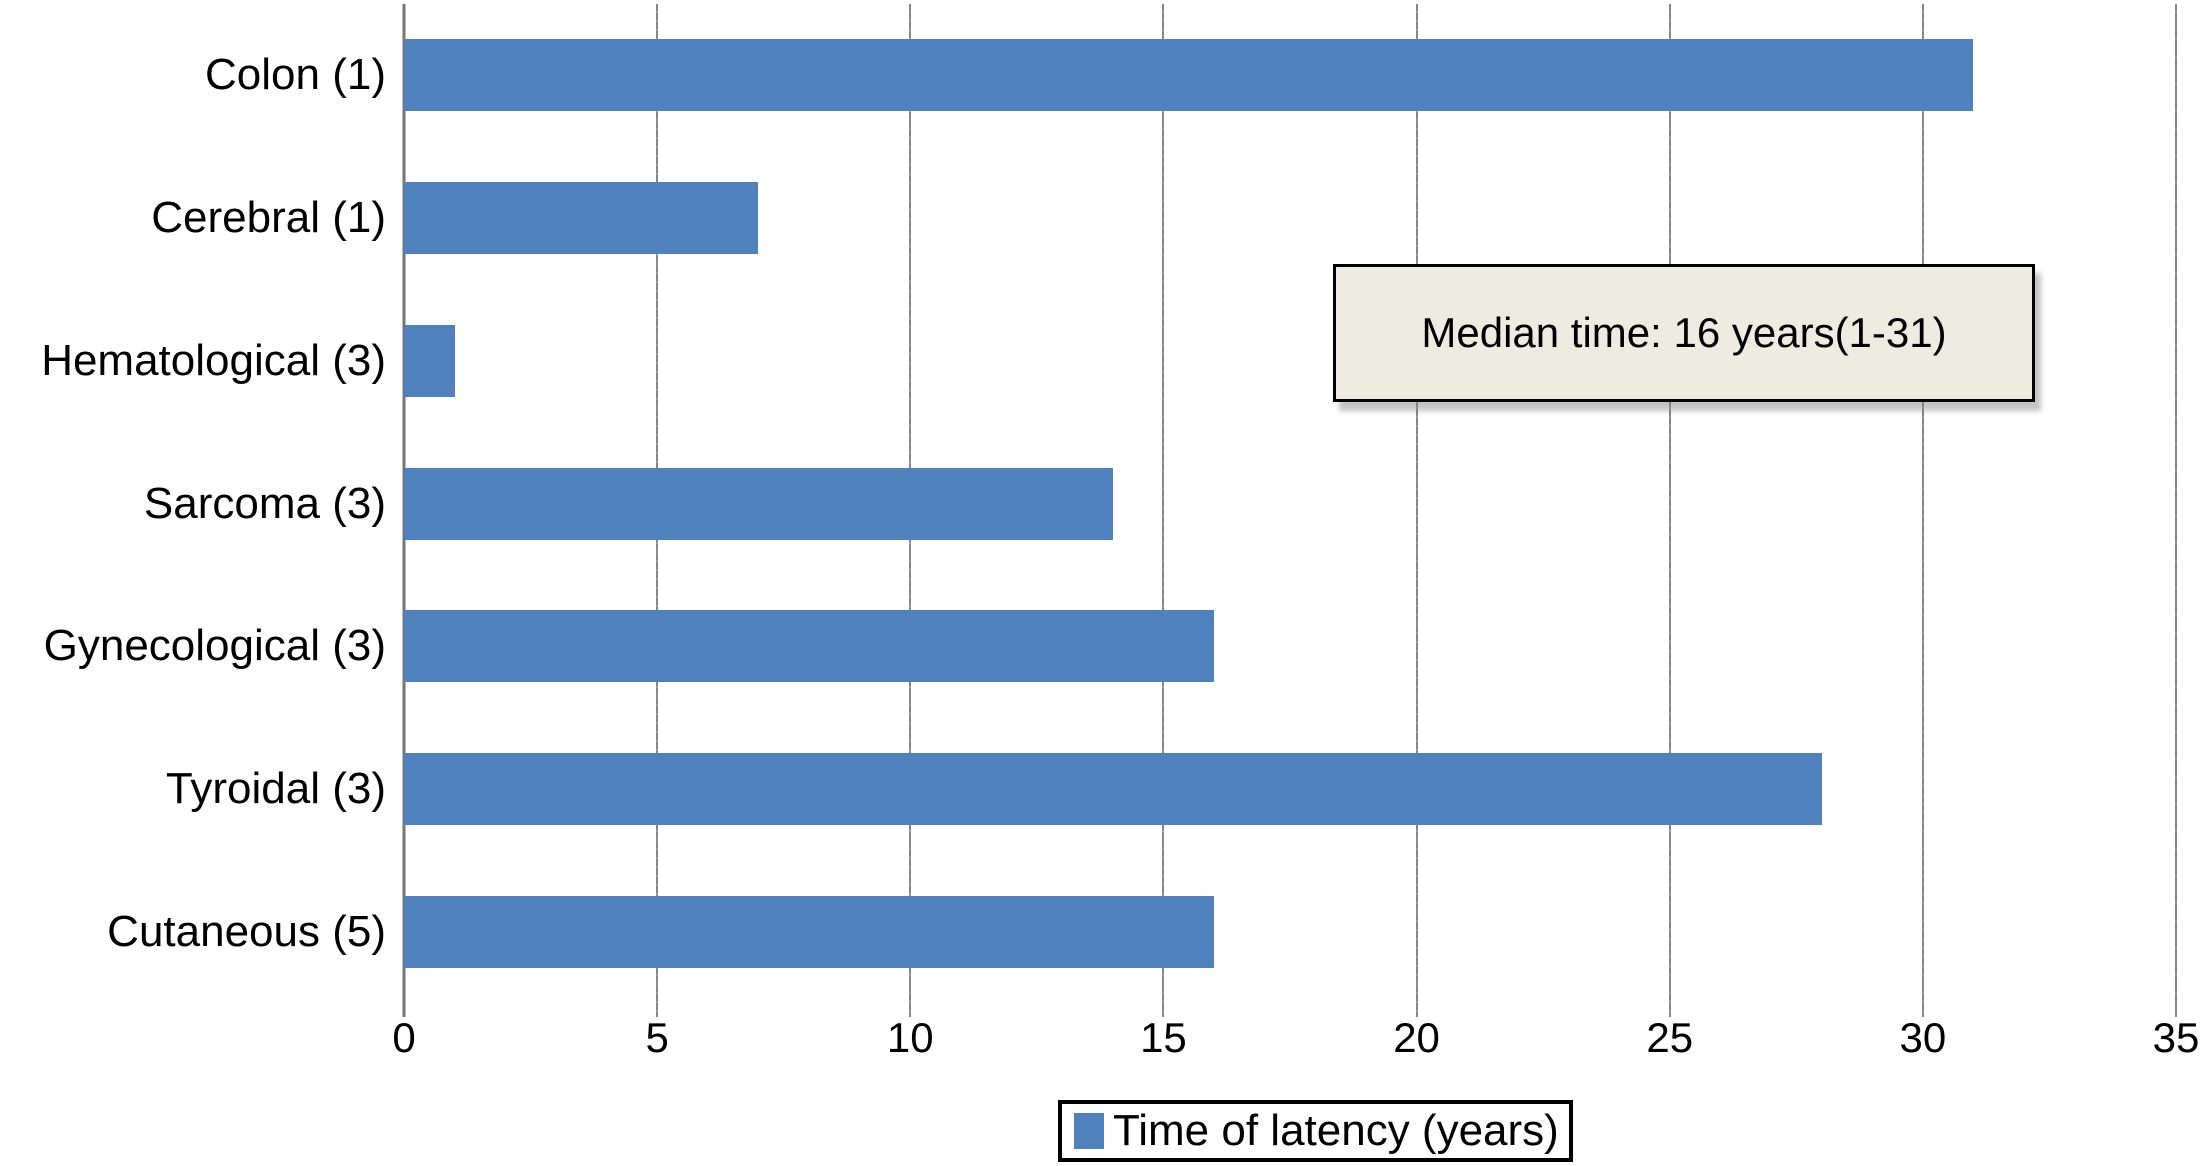 The width and height of the screenshot is (2202, 1166). What do you see at coordinates (268, 218) in the screenshot?
I see `category-label: Cerebral (1)` at bounding box center [268, 218].